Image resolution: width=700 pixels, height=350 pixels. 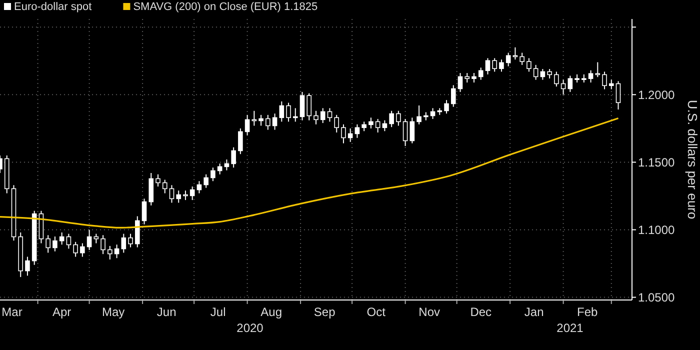 I want to click on y-tick-label: 1.1500, so click(x=657, y=162).